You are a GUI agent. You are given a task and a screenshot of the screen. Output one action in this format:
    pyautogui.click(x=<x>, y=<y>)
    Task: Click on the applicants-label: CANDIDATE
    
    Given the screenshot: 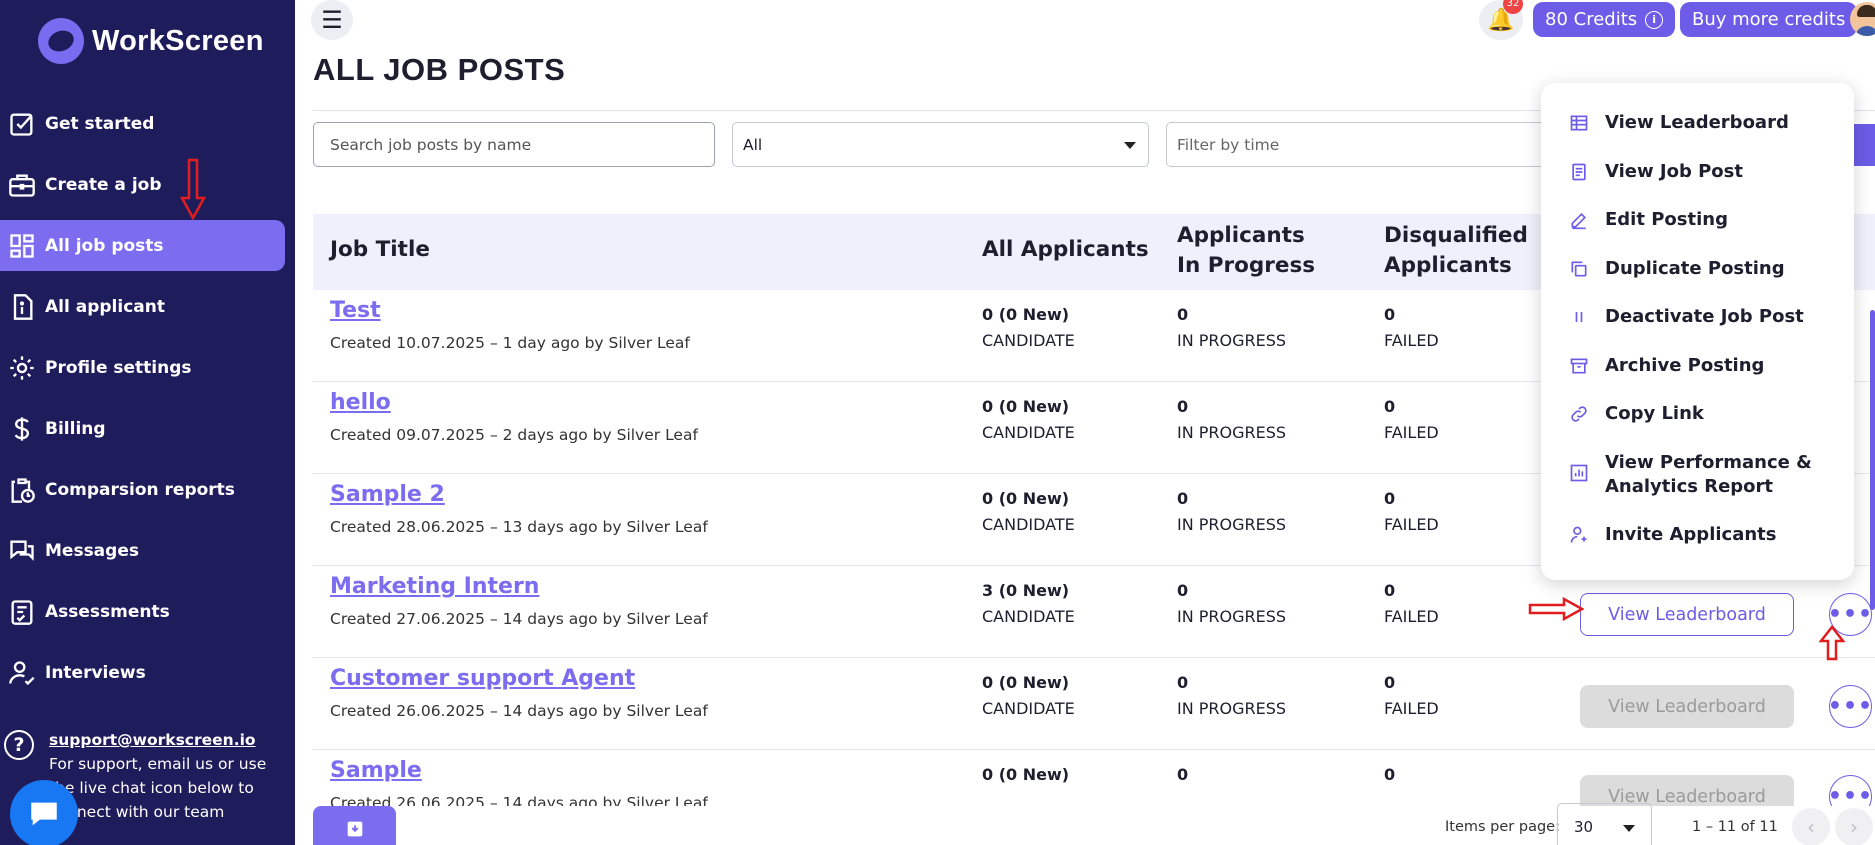 What is the action you would take?
    pyautogui.click(x=1028, y=616)
    